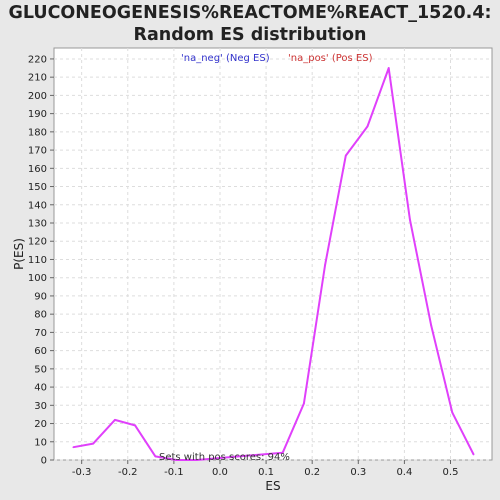 The image size is (500, 500). Describe the element at coordinates (358, 472) in the screenshot. I see `x-tick-label: 0.3` at that location.